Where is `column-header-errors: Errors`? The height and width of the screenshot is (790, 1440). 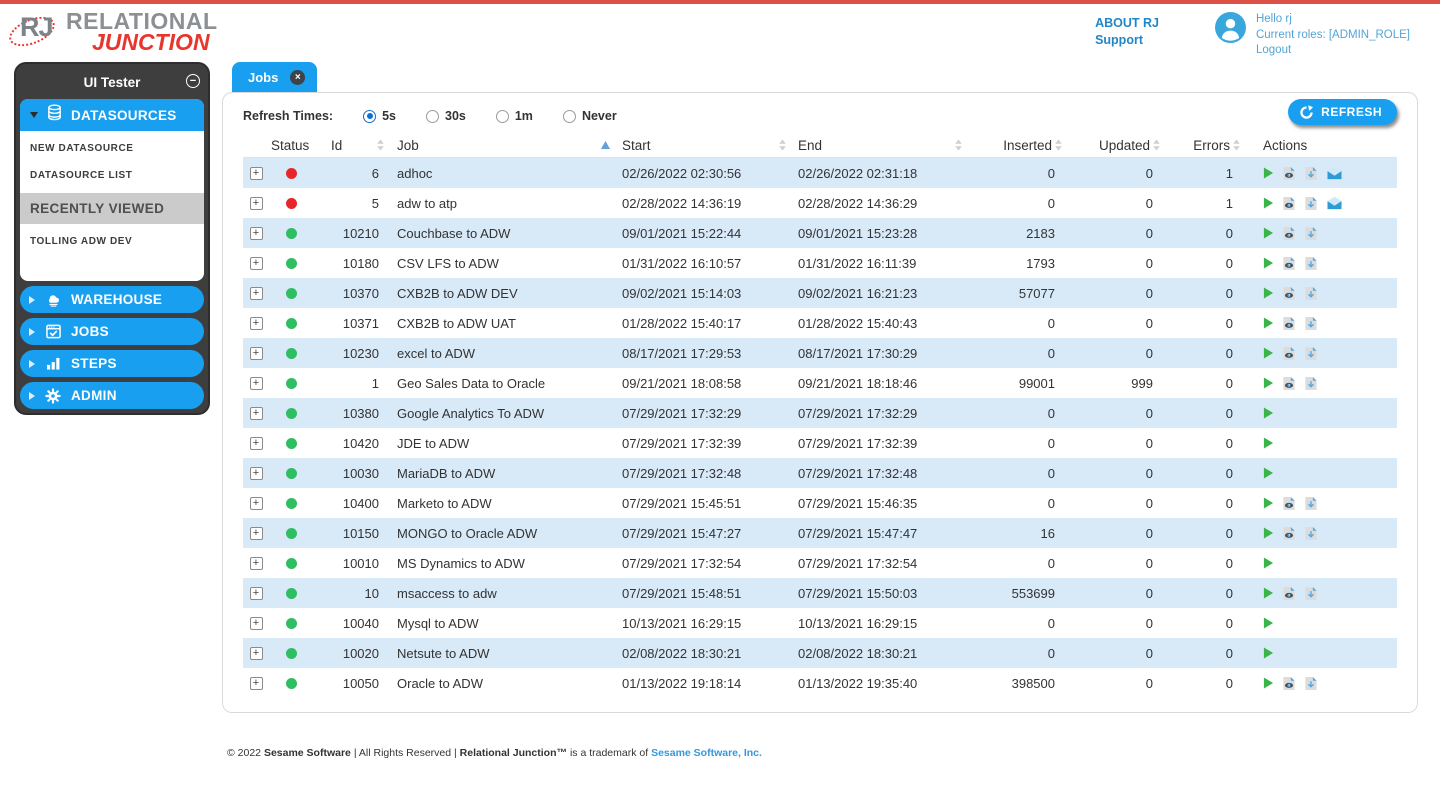
column-header-errors: Errors is located at coordinates (1201, 145).